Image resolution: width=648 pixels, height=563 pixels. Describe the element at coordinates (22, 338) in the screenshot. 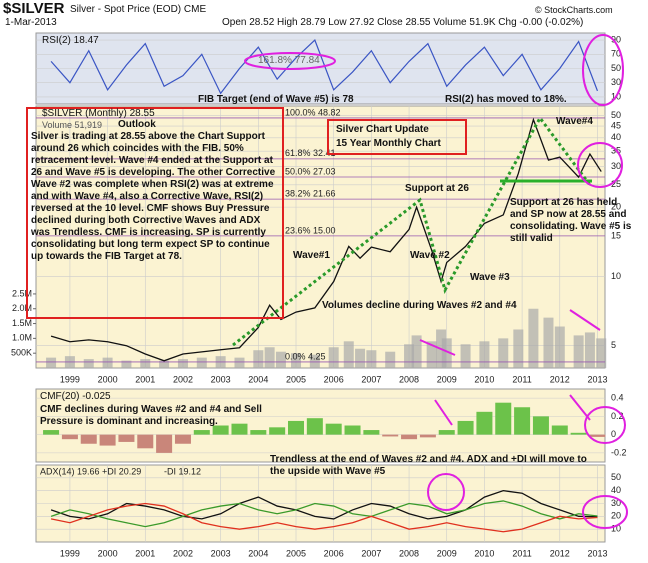

I see `y-tick-label: 1.0M` at that location.